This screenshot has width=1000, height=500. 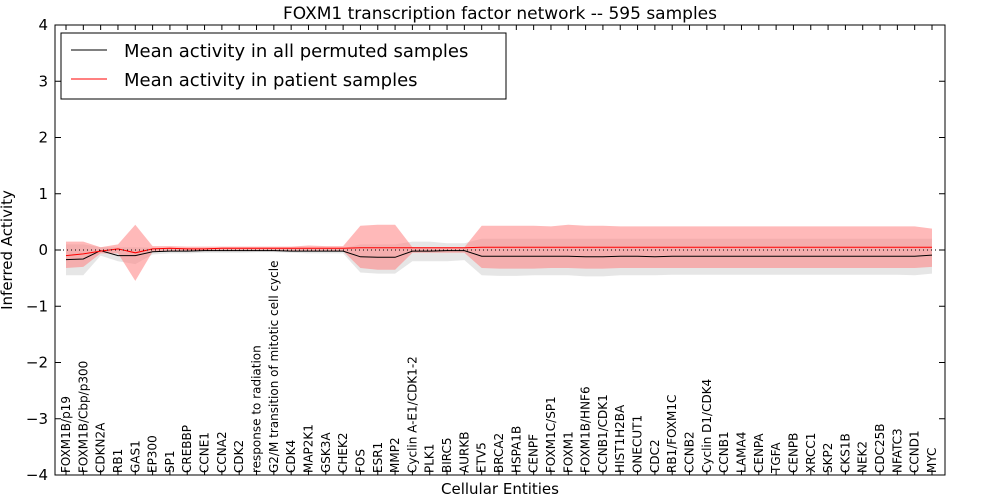 I want to click on x-tick-label: HIST1H2BA, so click(x=620, y=438).